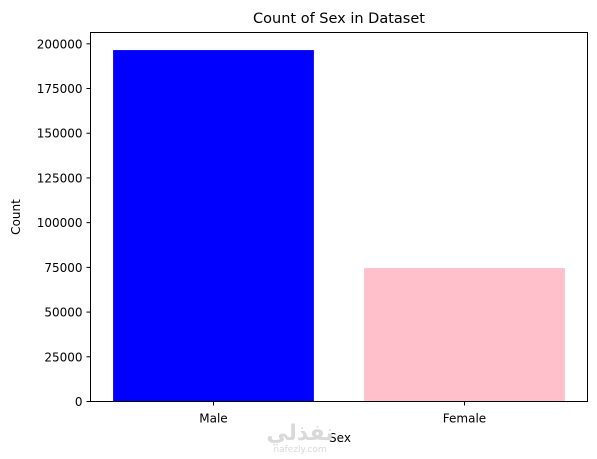 The image size is (597, 459). Describe the element at coordinates (60, 178) in the screenshot. I see `y-tick-label: 125000` at that location.